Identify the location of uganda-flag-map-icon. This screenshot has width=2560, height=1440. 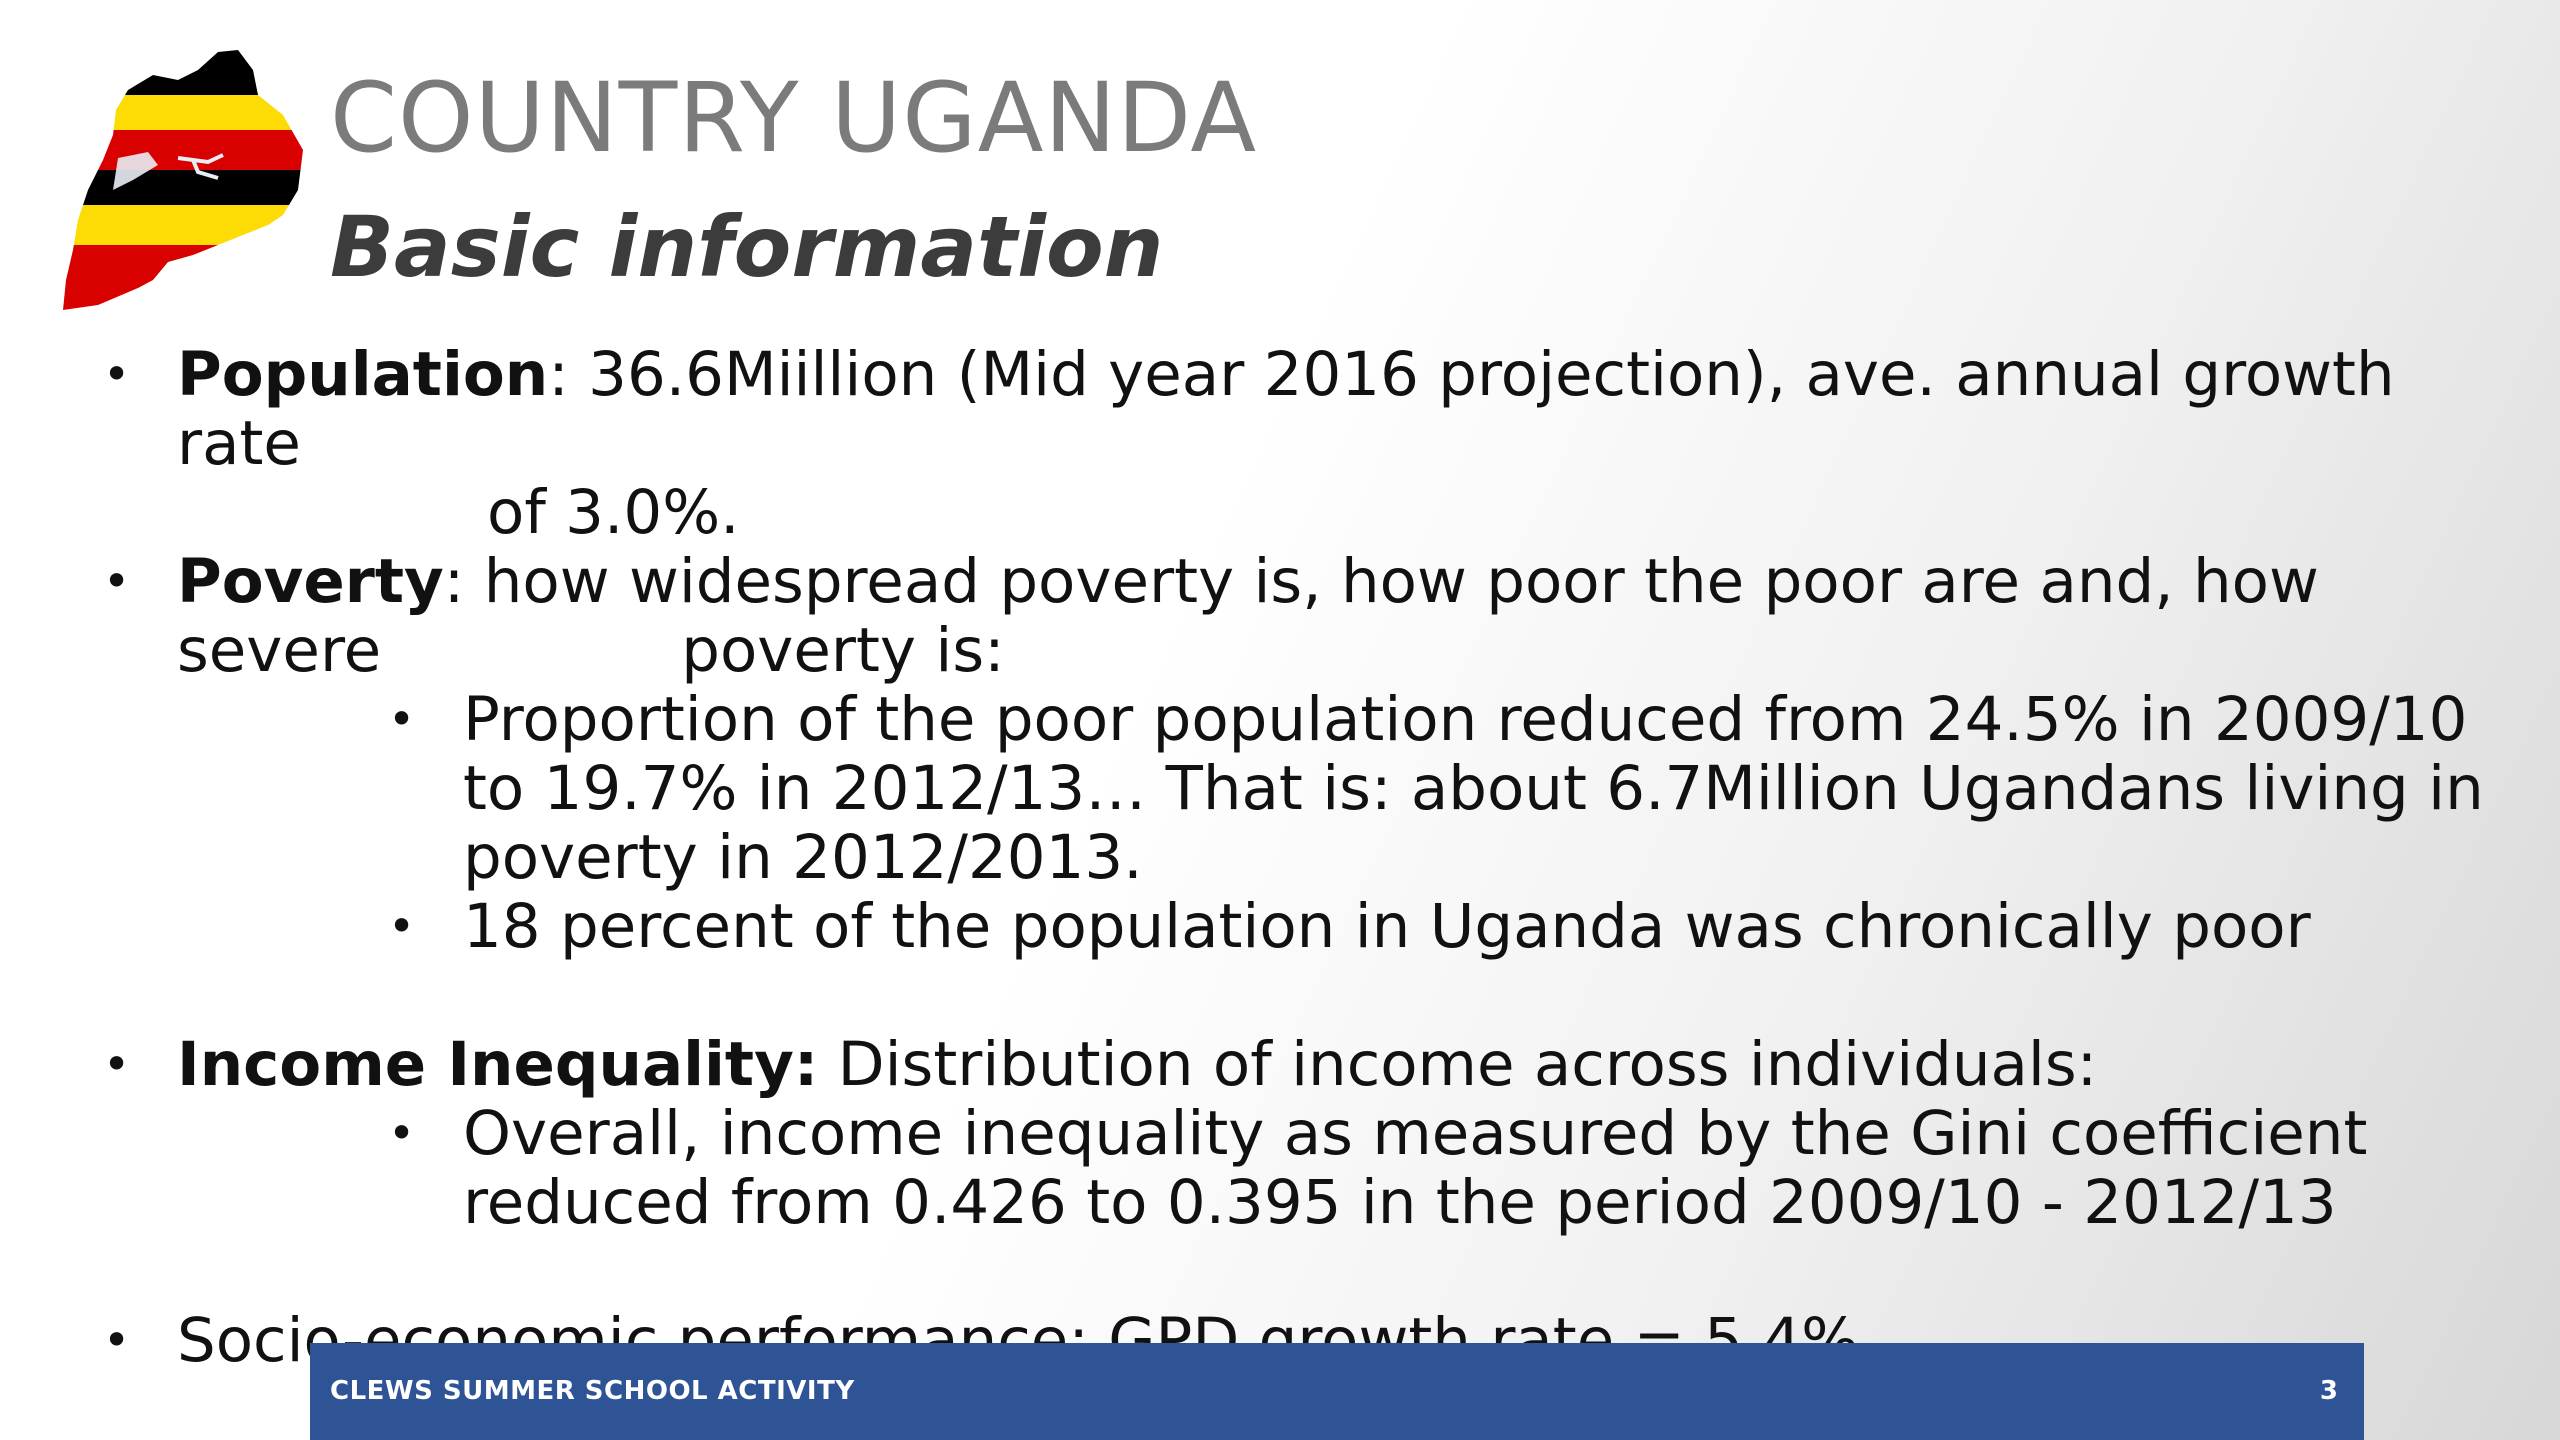
(183, 180).